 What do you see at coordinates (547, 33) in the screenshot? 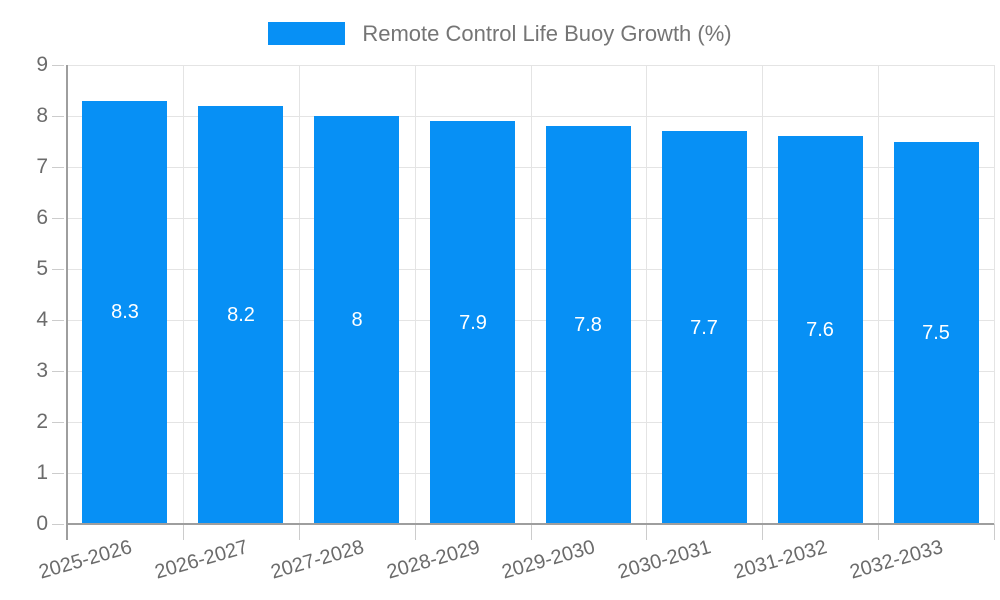
I see `legend-label: Remote Control Life Buoy Growth (%)` at bounding box center [547, 33].